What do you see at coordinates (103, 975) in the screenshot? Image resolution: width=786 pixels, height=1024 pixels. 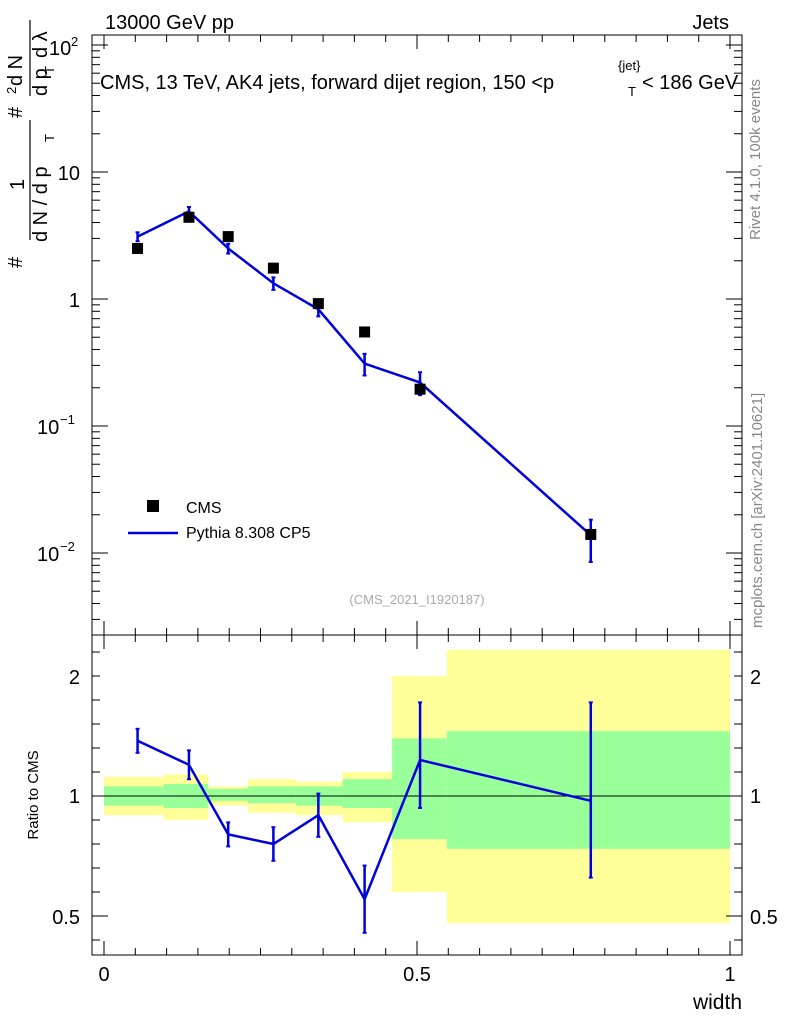 I see `x-tick-label-0: 0` at bounding box center [103, 975].